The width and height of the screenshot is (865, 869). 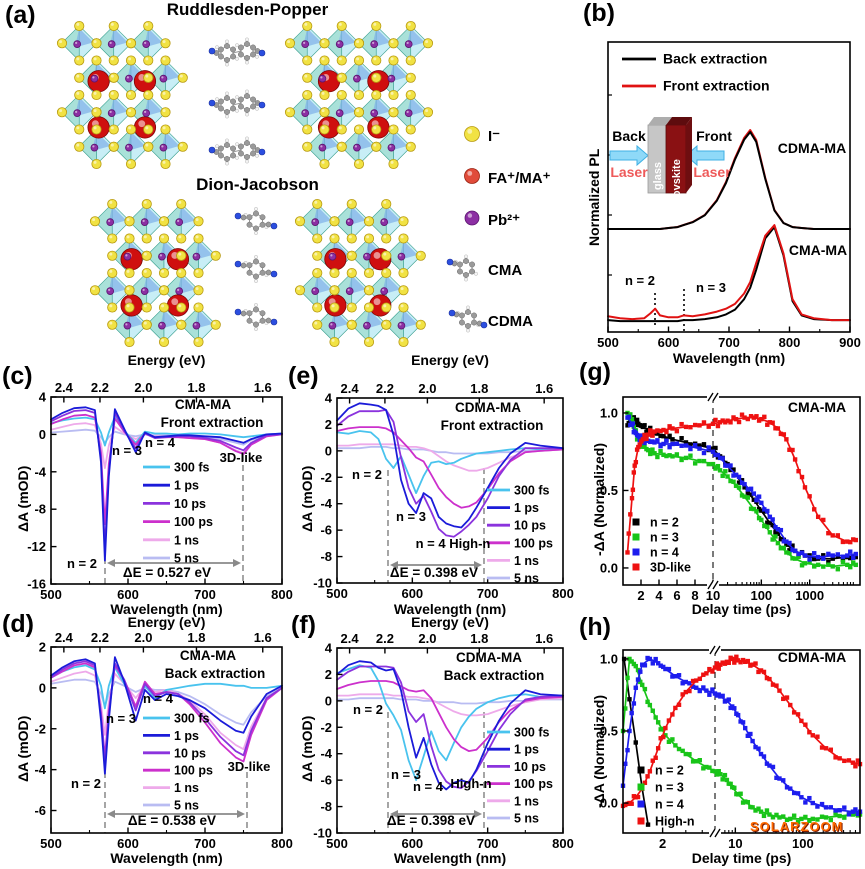 What do you see at coordinates (453, 543) in the screenshot?
I see `svg-text: n = 4 High-n` at bounding box center [453, 543].